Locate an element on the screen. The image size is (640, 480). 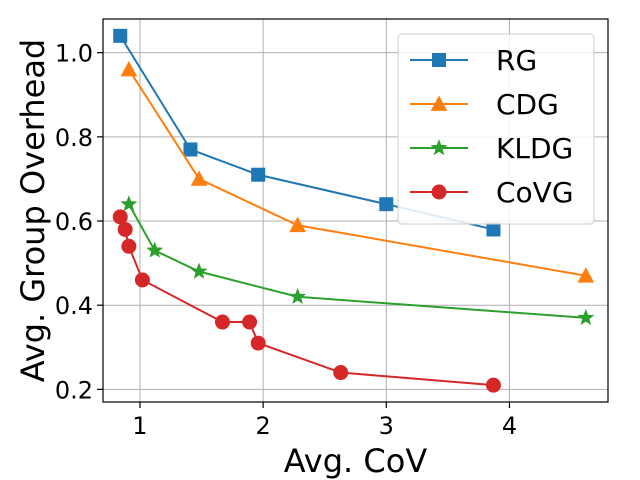
legend-item-cdg: CDG is located at coordinates (484, 104).